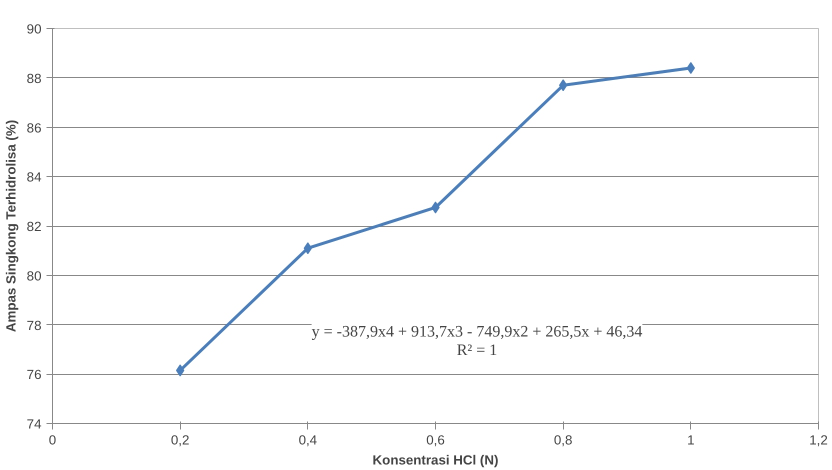 The height and width of the screenshot is (470, 832). I want to click on x-tick-label: 1,2, so click(818, 440).